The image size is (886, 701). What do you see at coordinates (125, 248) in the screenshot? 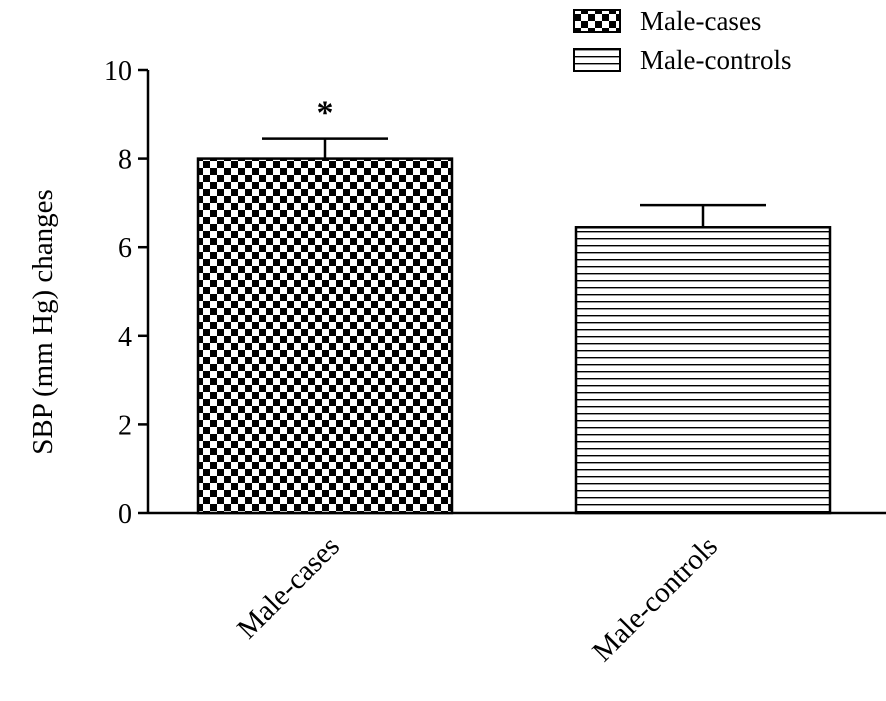
I see `y-tick-label: 6` at bounding box center [125, 248].